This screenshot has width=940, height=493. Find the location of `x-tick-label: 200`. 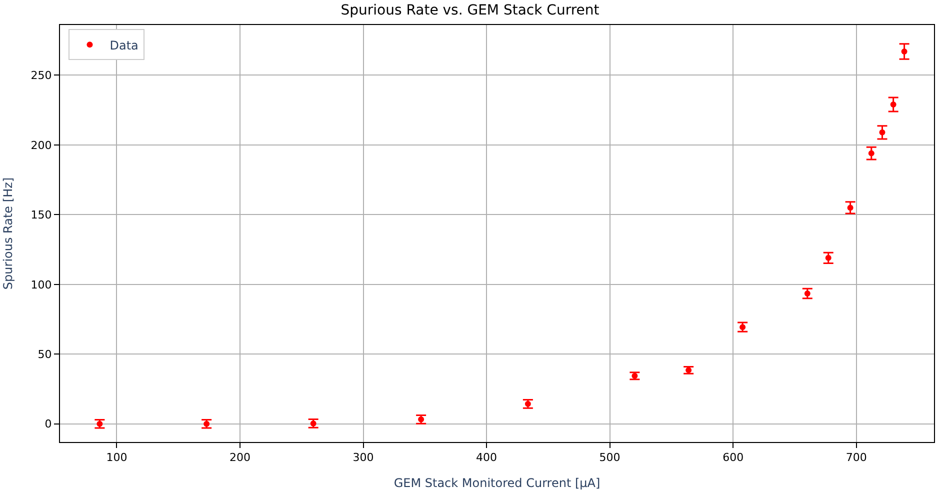

x-tick-label: 200 is located at coordinates (239, 457).